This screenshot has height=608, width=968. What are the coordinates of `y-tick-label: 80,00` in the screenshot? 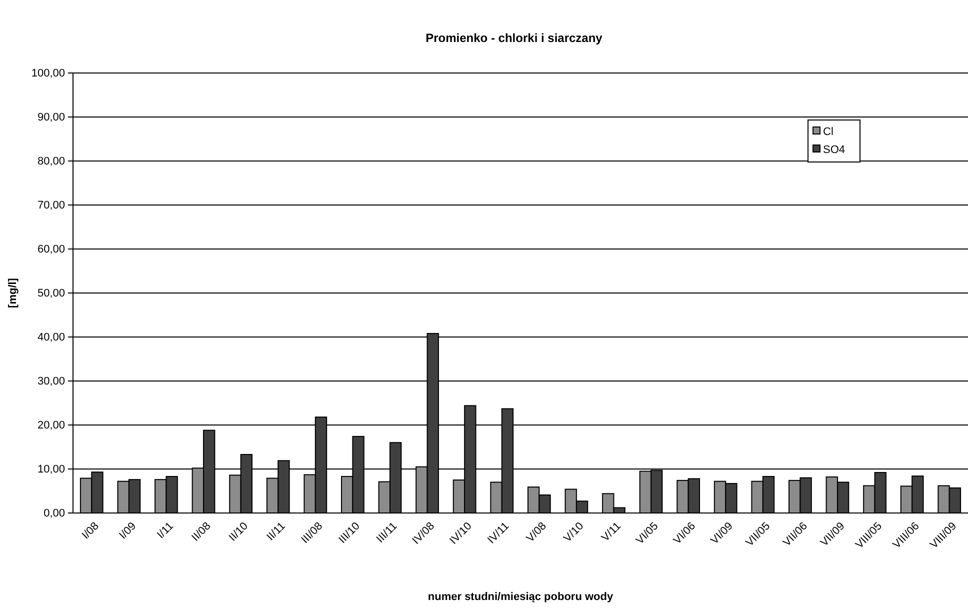 It's located at (51, 162).